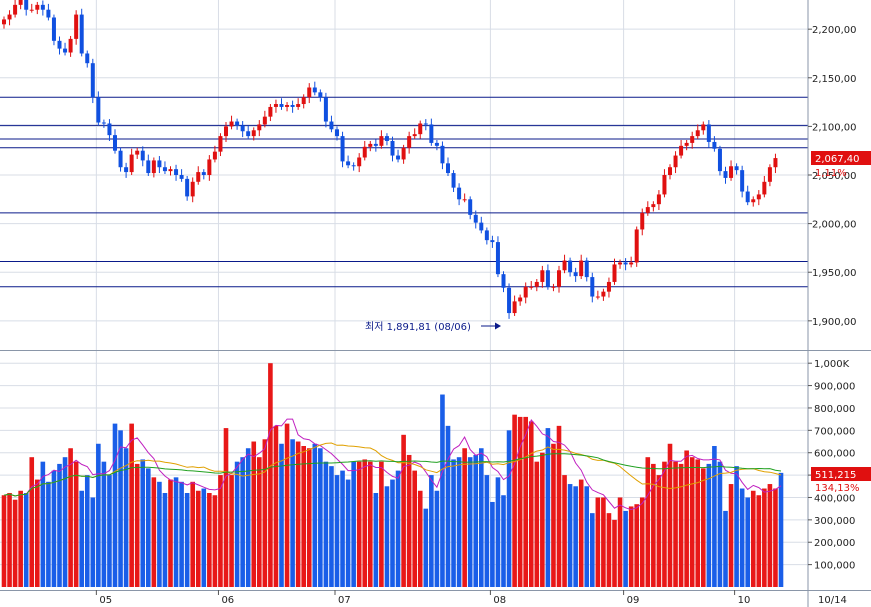 The width and height of the screenshot is (871, 607). I want to click on volume-axis-label: 100,000, so click(834, 566).